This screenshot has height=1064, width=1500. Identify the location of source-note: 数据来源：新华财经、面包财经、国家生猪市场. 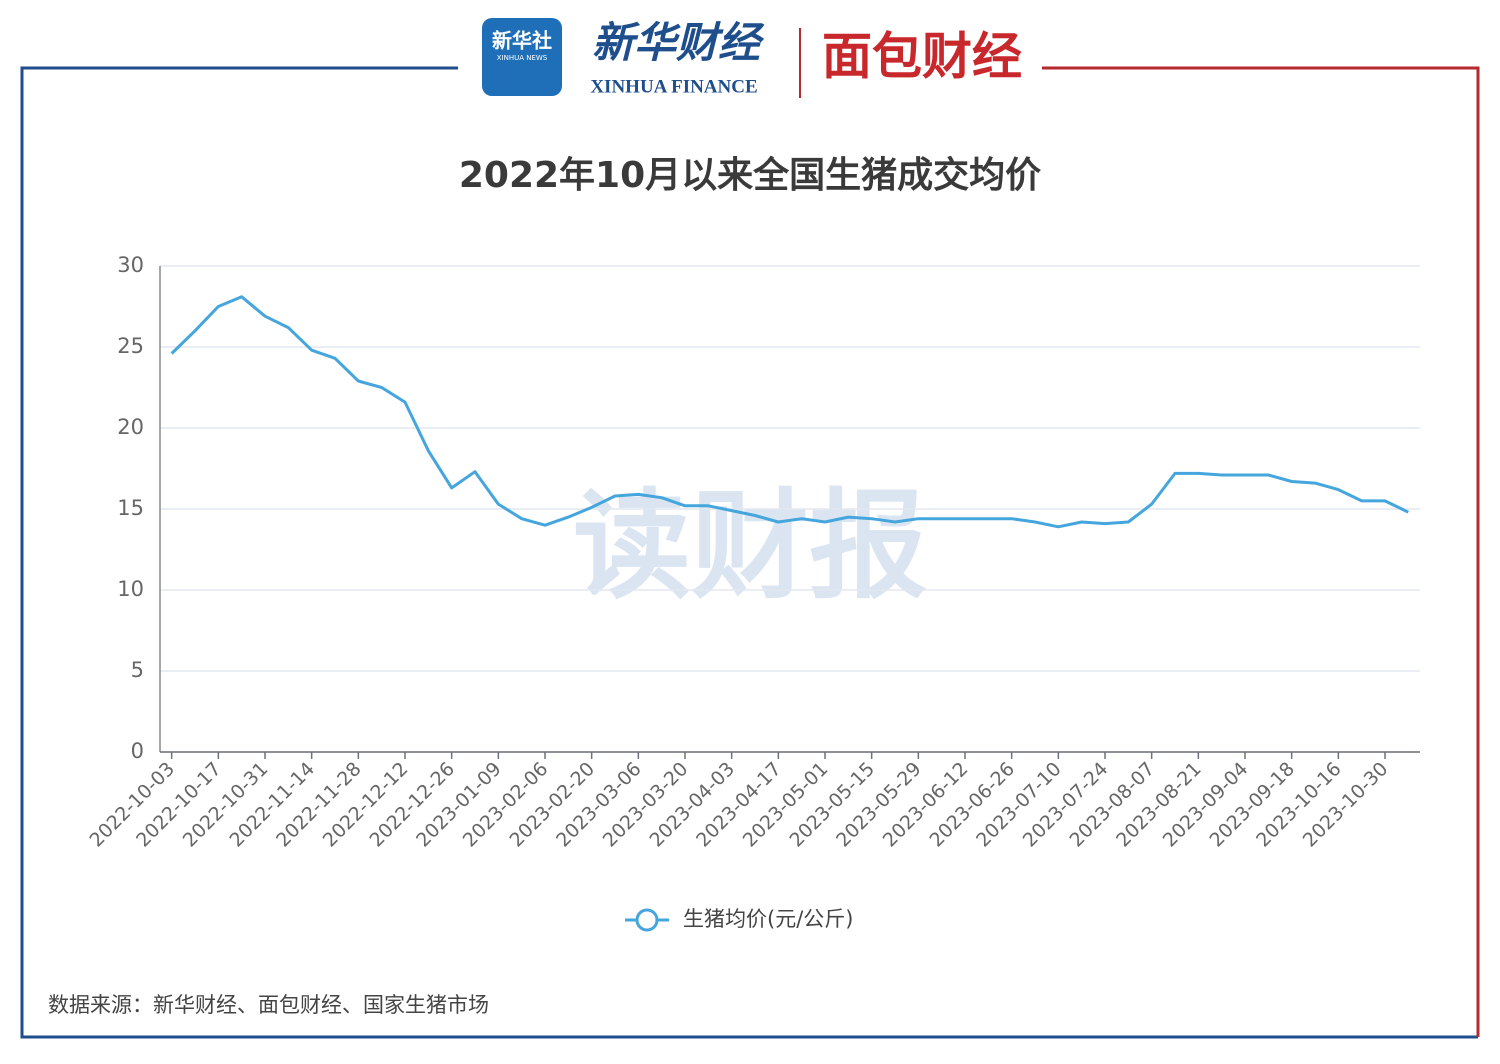
(268, 1005).